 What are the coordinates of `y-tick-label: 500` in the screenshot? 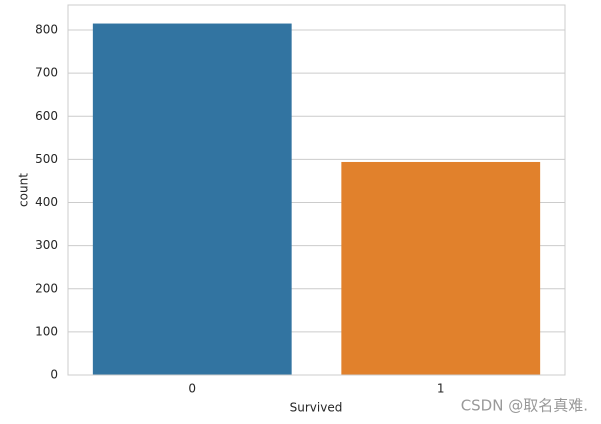 It's located at (46, 159).